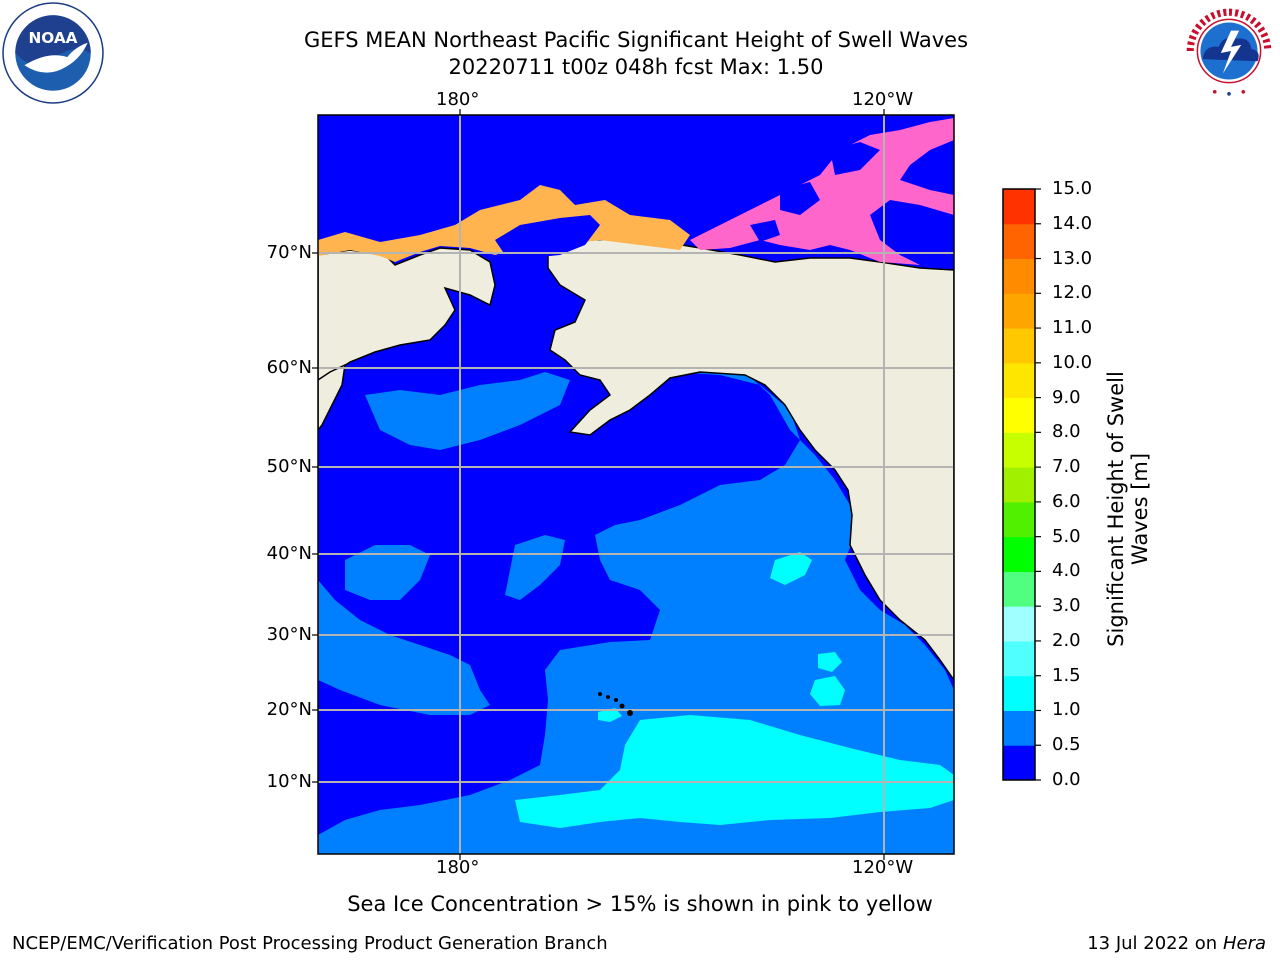  What do you see at coordinates (615, 704) in the screenshot?
I see `hawaii-islands` at bounding box center [615, 704].